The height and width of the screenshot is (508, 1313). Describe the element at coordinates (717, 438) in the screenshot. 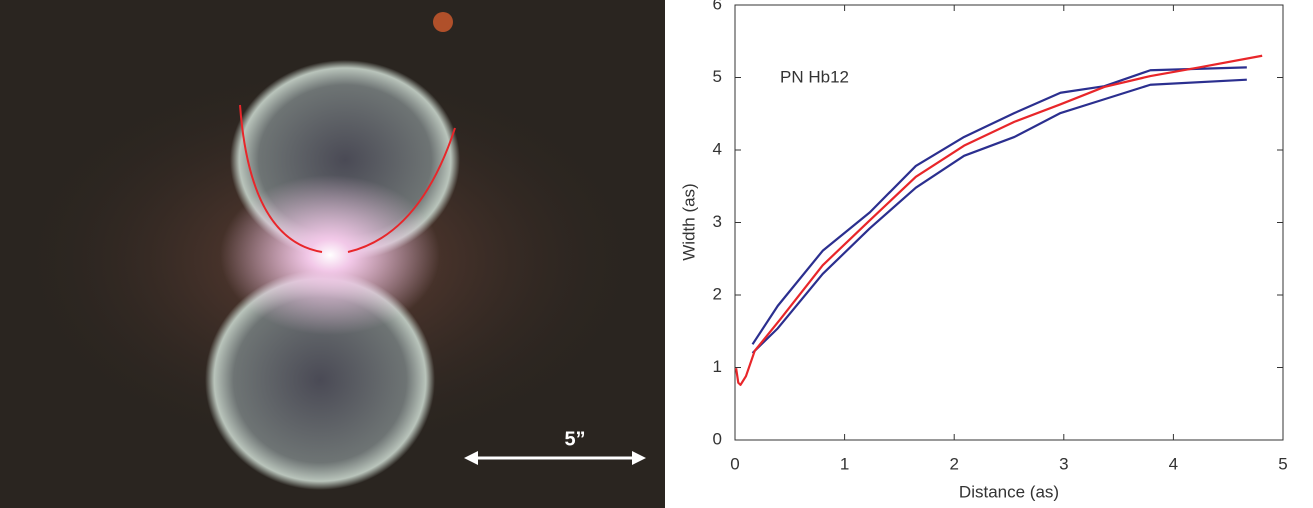

I see `y-tick-label: 0` at that location.